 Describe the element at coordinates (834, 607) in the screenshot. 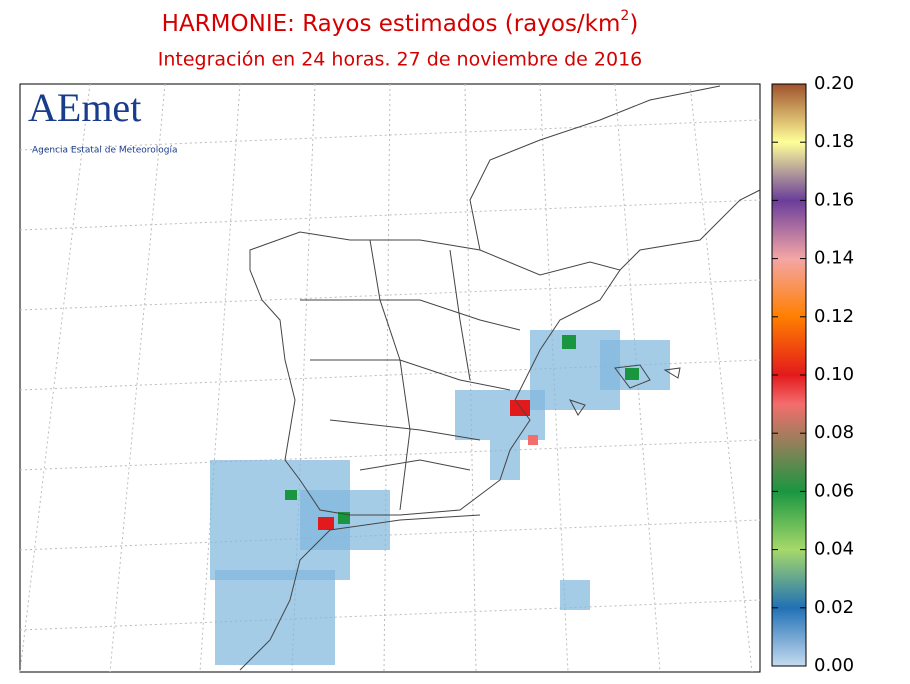

I see `colorbar-tick-label: 0.02` at that location.